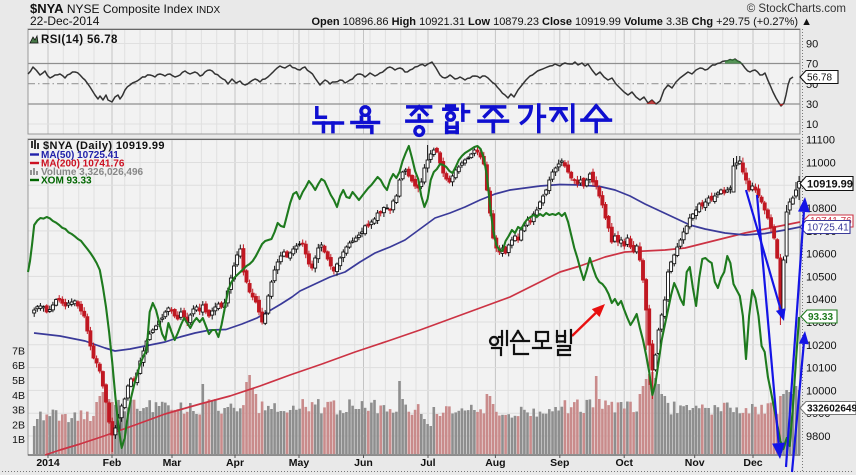 The width and height of the screenshot is (856, 475). I want to click on svg-text: 10100, so click(821, 369).